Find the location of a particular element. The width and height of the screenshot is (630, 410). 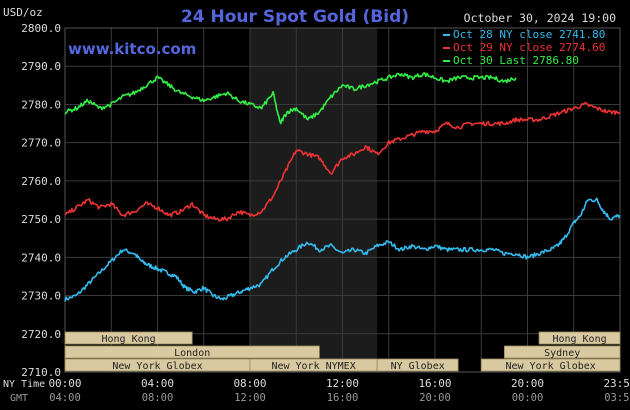

x-tick-label-ny: 04:00 is located at coordinates (157, 383).